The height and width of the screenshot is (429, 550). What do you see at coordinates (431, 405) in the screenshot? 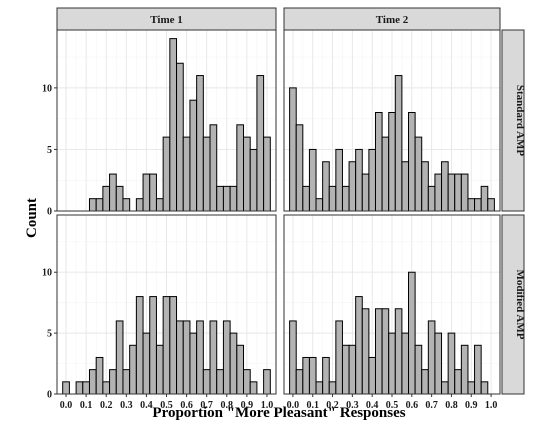
I see `x-tick-label: 0.7` at bounding box center [431, 405].